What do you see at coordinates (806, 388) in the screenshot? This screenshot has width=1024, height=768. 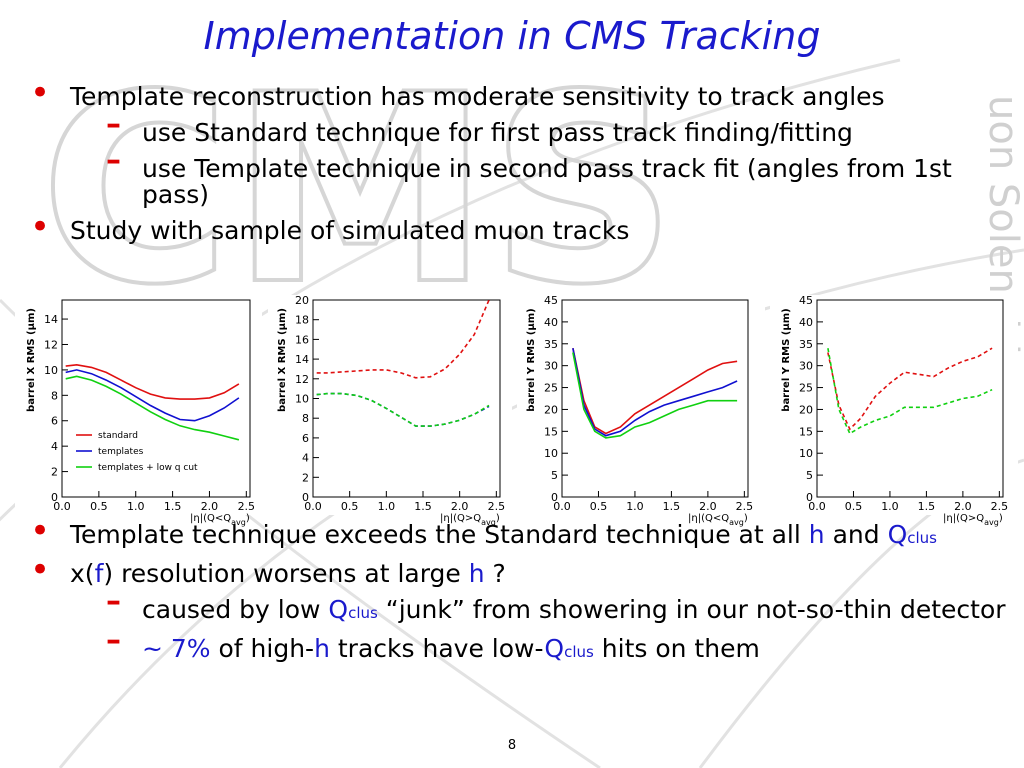 I see `y-tick-label: 25` at bounding box center [806, 388].